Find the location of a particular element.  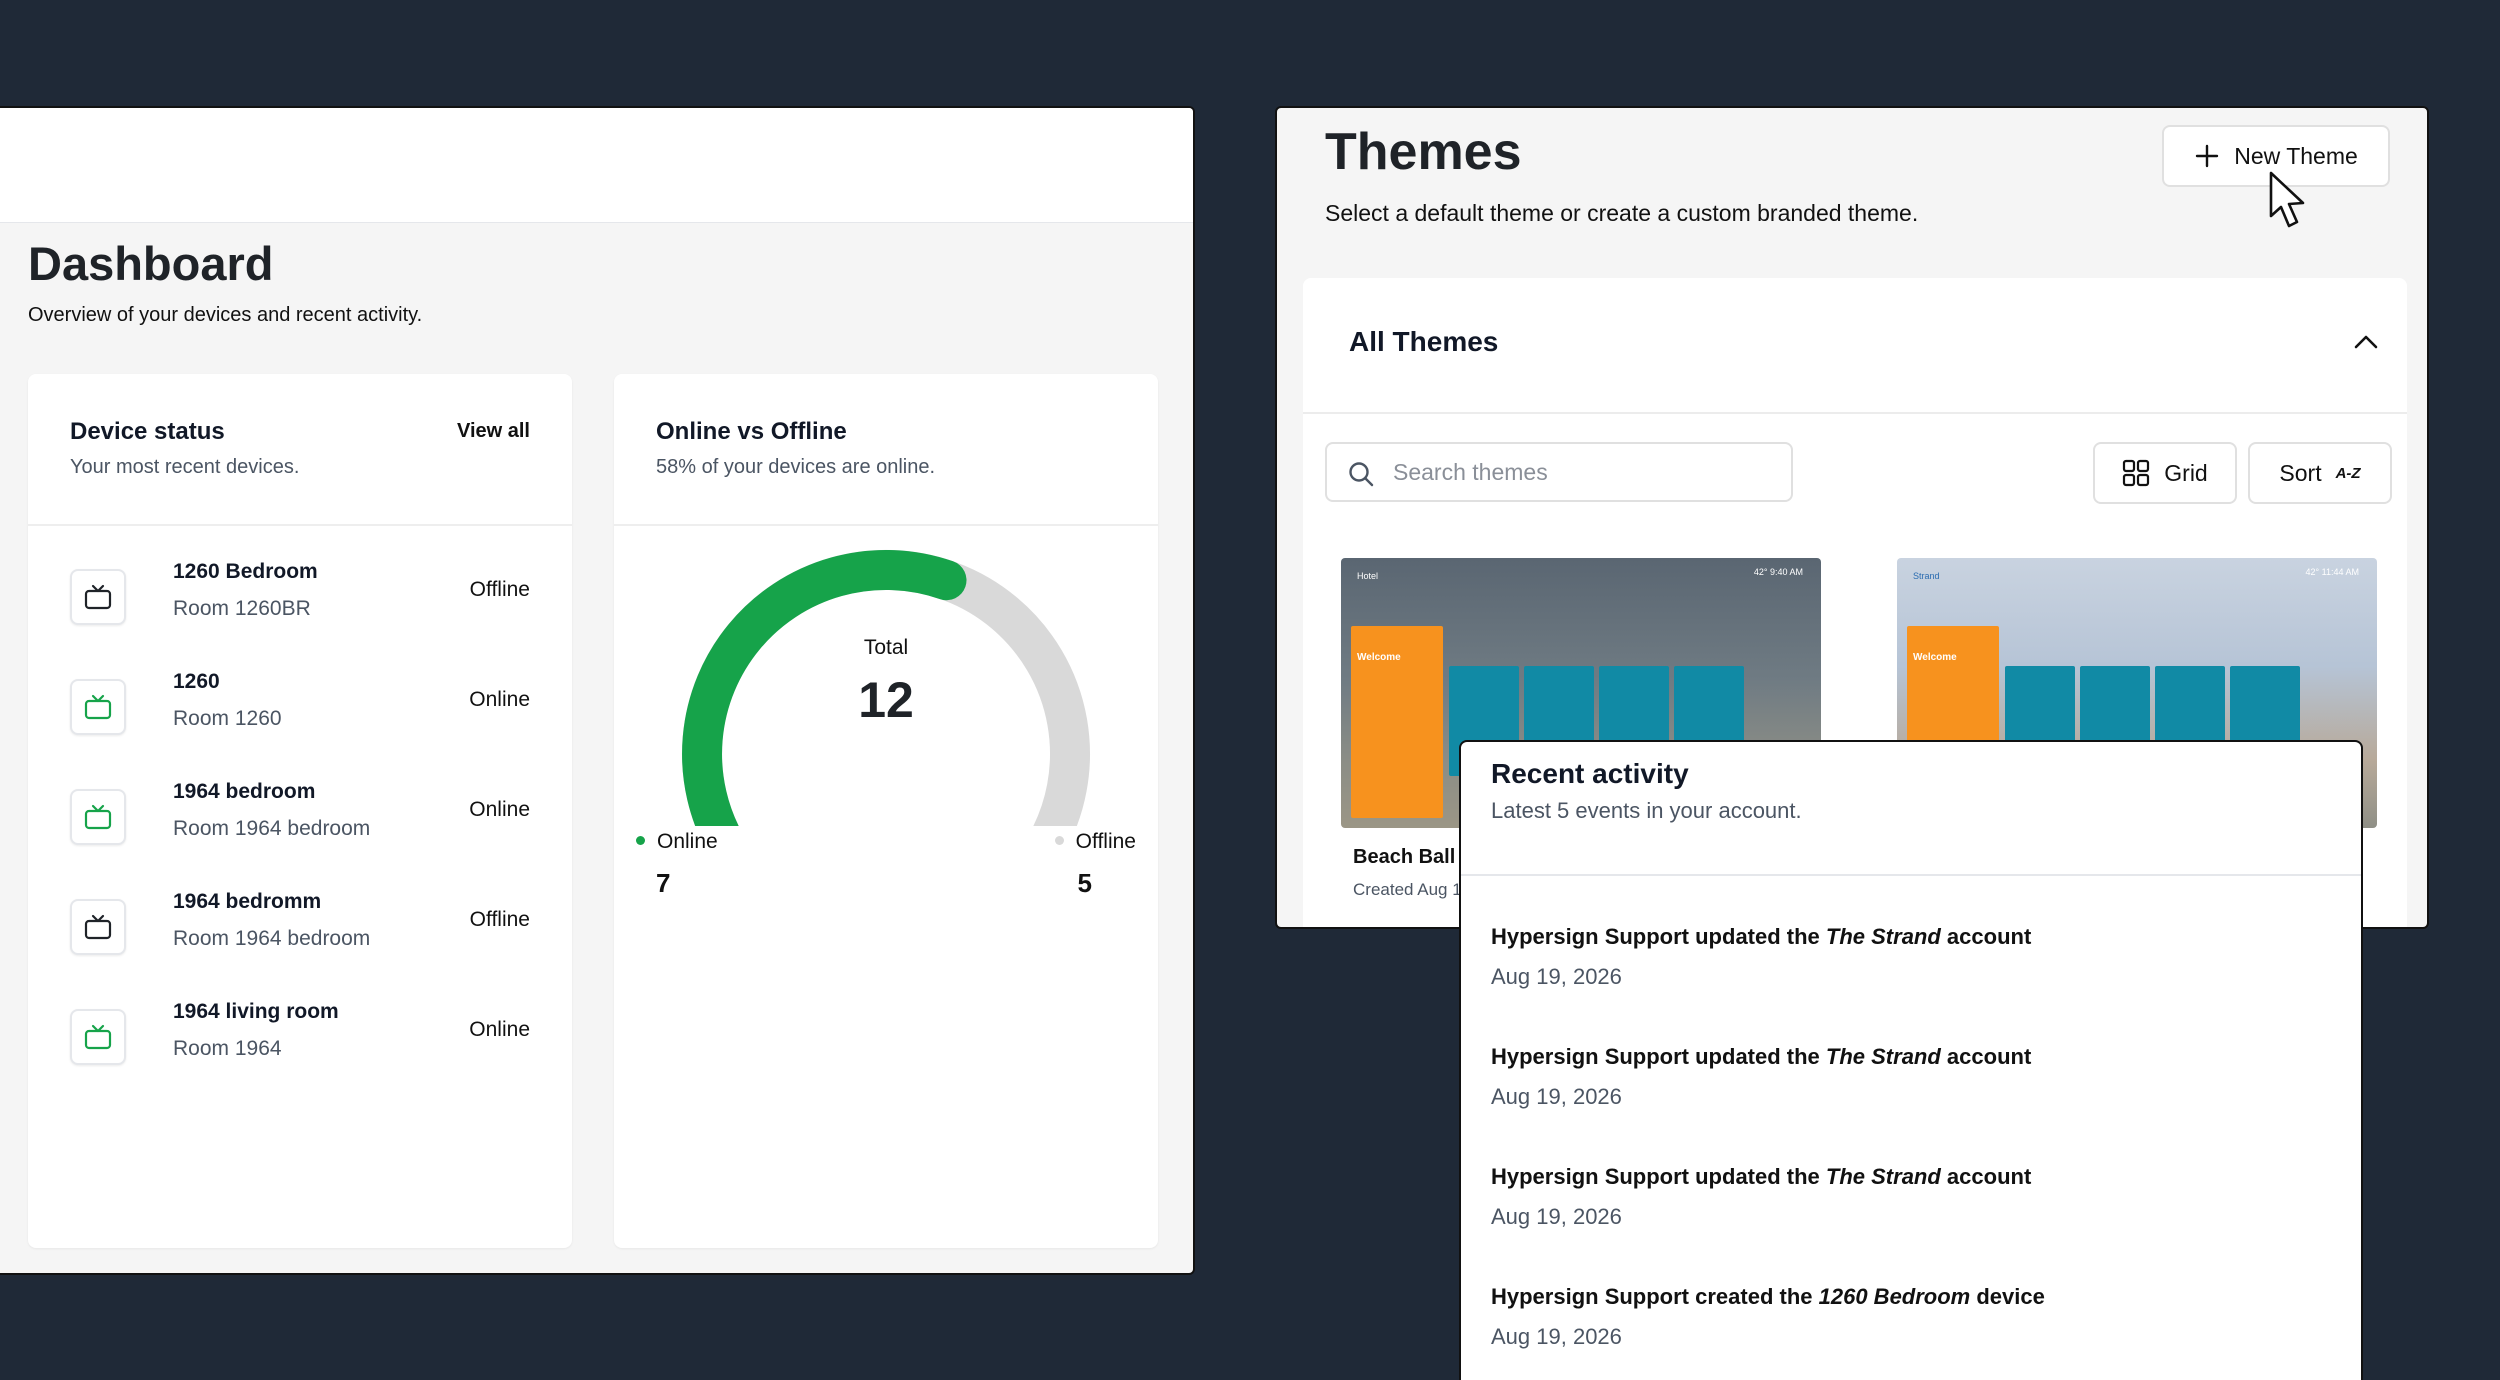

grid-view-button: Grid is located at coordinates (2165, 473).